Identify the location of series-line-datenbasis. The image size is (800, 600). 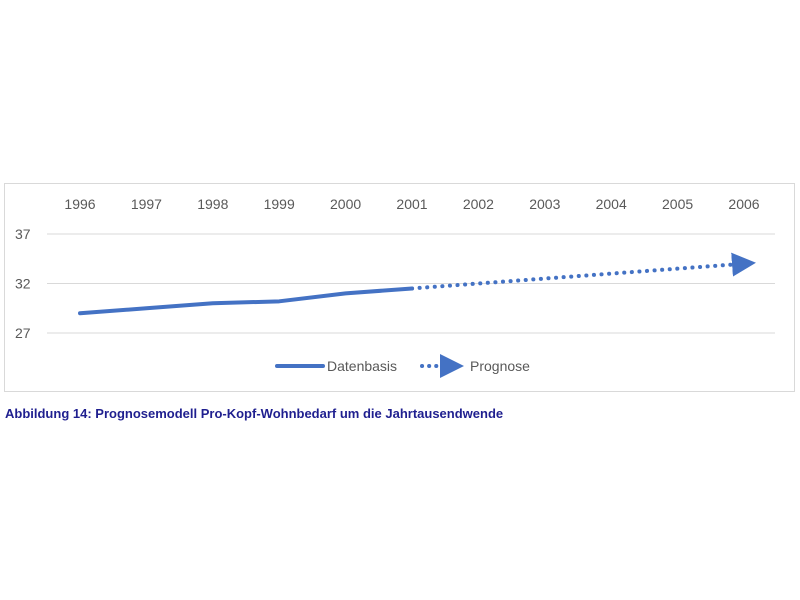
(246, 301).